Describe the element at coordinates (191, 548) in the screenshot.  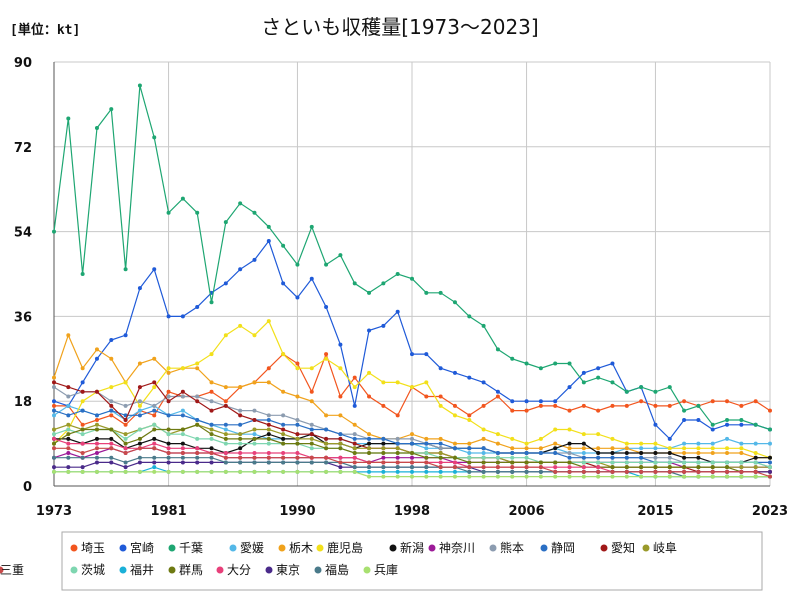
I see `legend-label: 千葉` at that location.